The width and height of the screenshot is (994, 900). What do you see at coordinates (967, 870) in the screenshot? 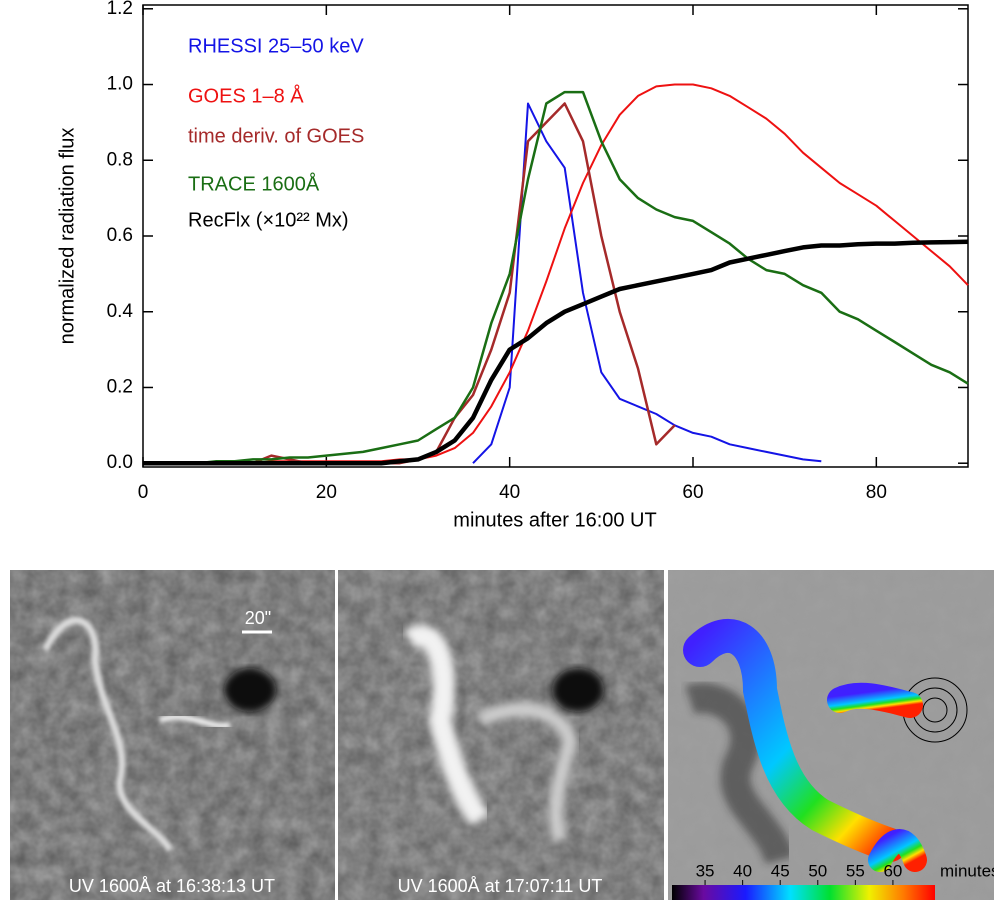
I see `colorbar-label: minutes` at bounding box center [967, 870].